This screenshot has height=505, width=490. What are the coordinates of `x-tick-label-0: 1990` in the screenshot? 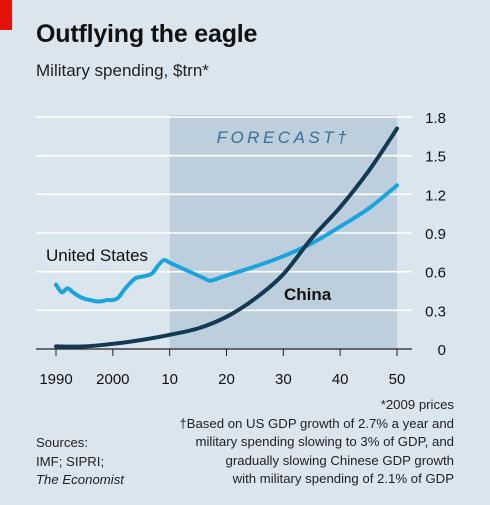 It's located at (55, 379).